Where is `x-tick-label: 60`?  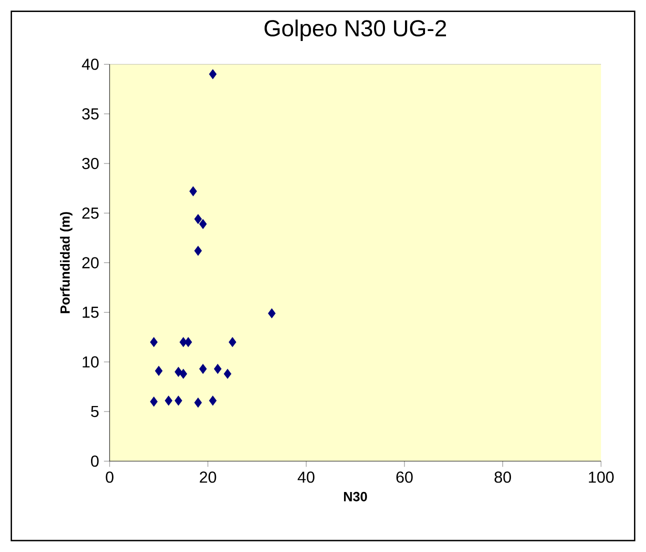 x-tick-label: 60 is located at coordinates (404, 477).